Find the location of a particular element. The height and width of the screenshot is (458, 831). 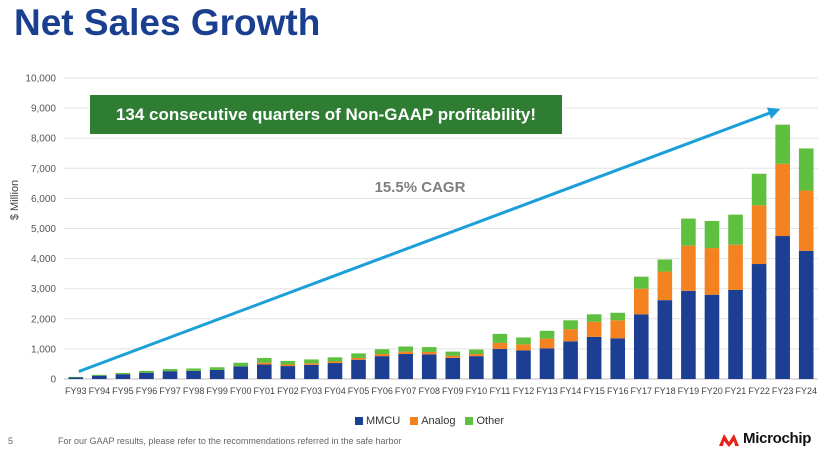

bar-other-fy94 is located at coordinates (99, 375).